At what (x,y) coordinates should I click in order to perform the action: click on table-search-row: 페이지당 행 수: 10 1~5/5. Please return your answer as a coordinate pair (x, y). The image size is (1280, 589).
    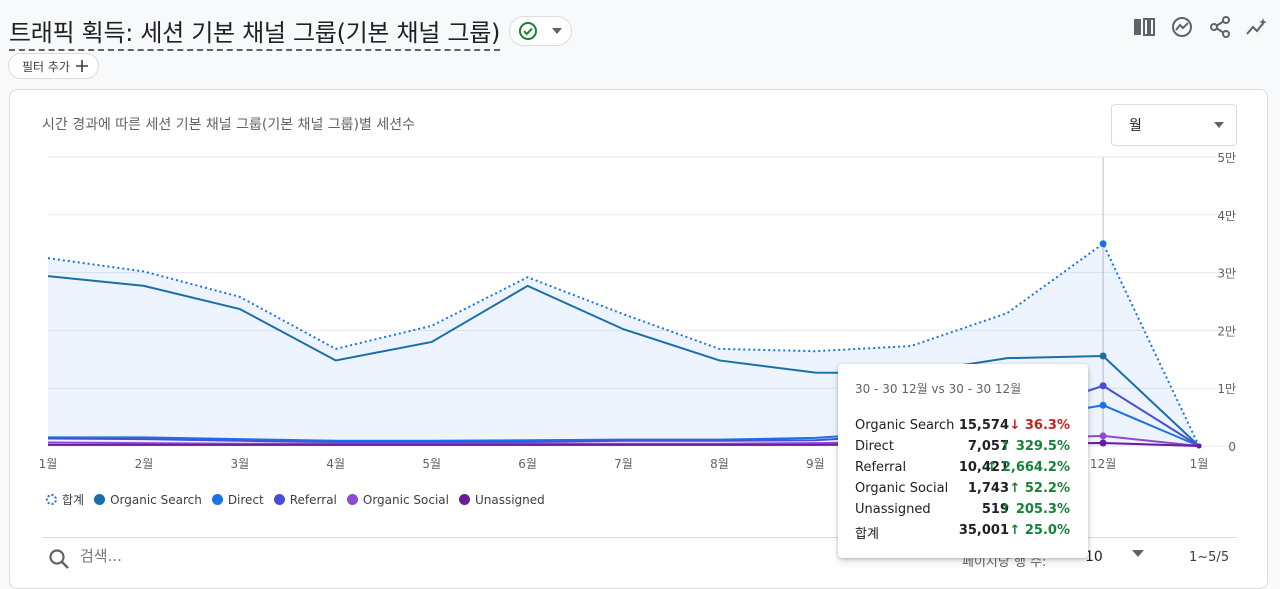
    Looking at the image, I should click on (639, 559).